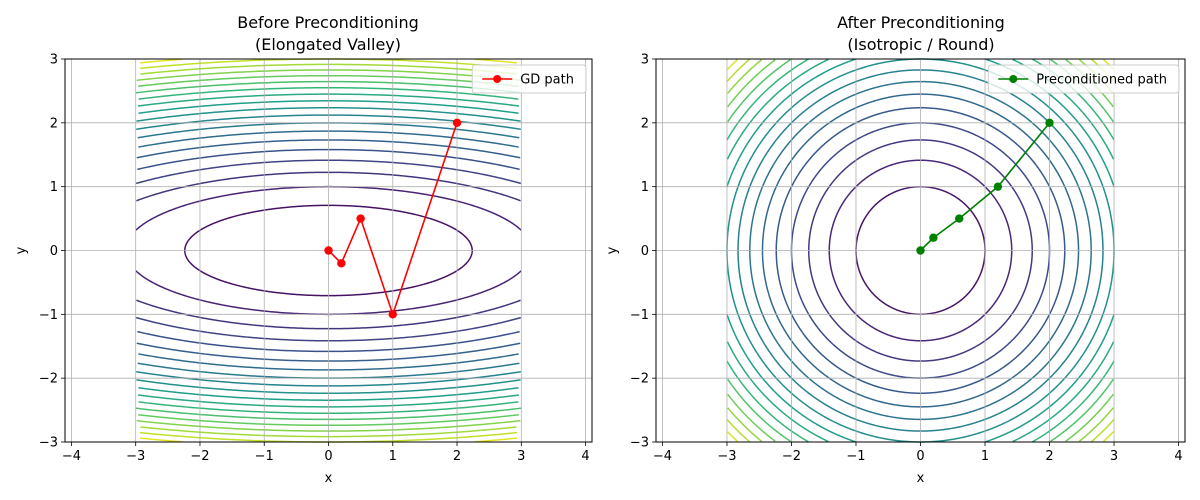  I want to click on legend-label: Preconditioned path, so click(1101, 80).